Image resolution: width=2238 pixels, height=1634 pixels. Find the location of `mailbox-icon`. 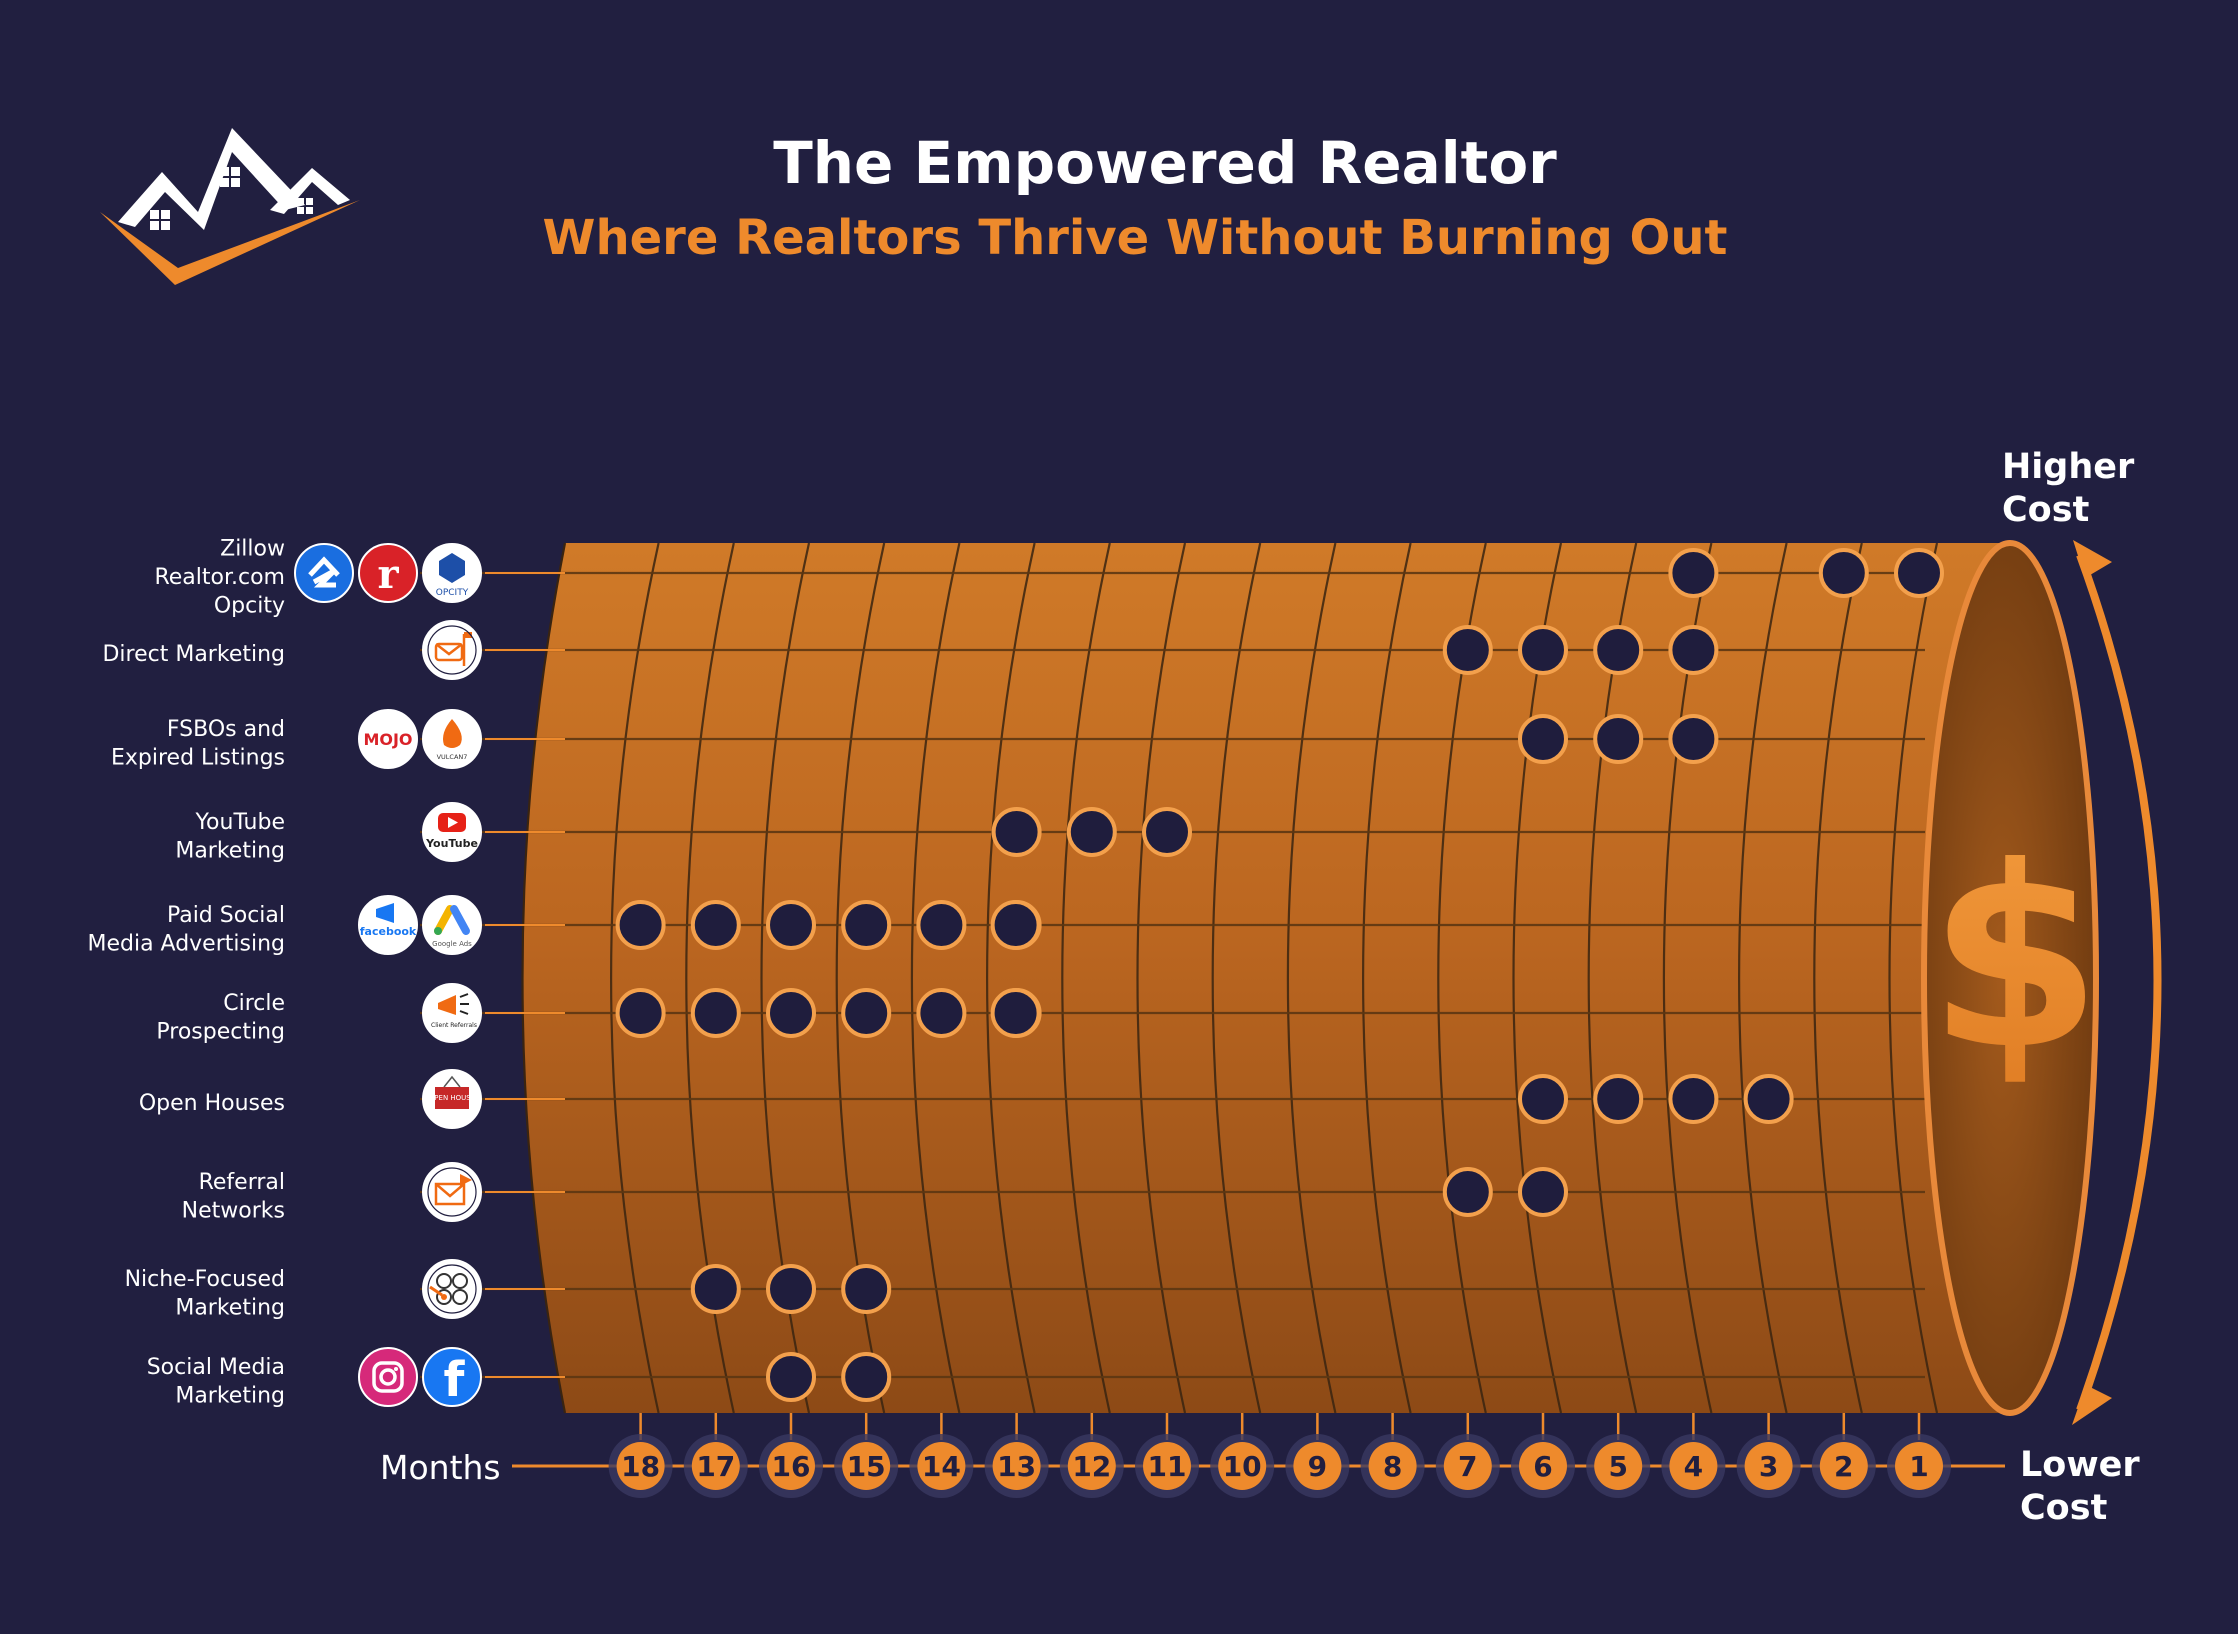

mailbox-icon is located at coordinates (452, 650).